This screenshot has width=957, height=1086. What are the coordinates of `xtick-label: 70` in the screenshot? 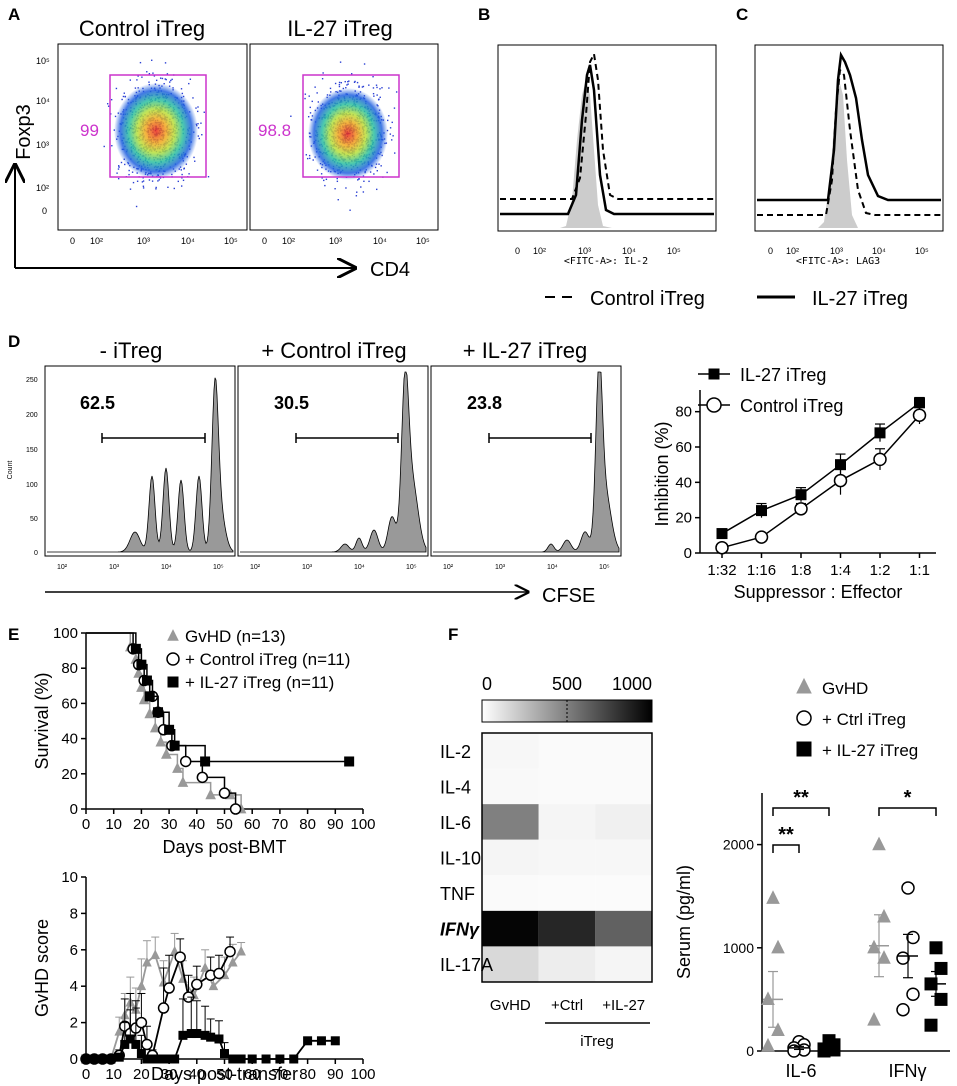 It's located at (280, 1074).